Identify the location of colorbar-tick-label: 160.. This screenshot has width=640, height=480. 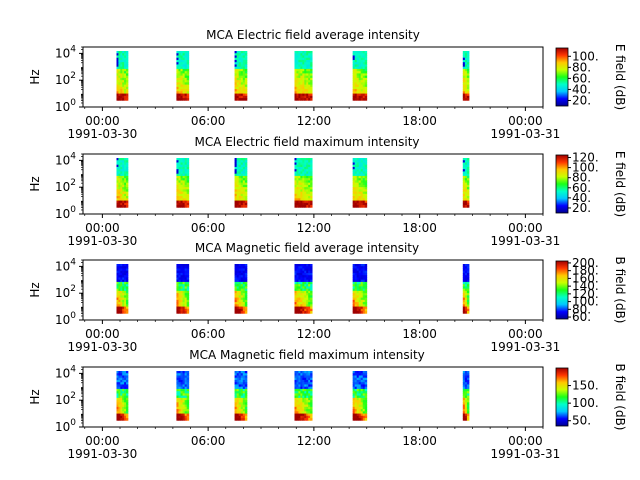
(585, 278).